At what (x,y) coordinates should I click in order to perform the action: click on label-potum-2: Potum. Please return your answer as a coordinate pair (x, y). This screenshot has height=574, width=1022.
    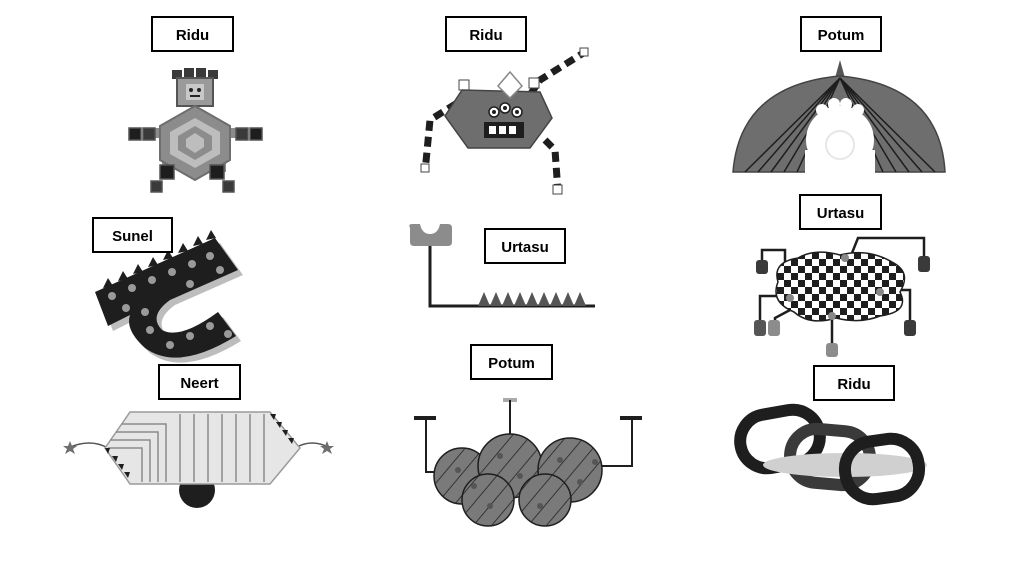
    Looking at the image, I should click on (511, 362).